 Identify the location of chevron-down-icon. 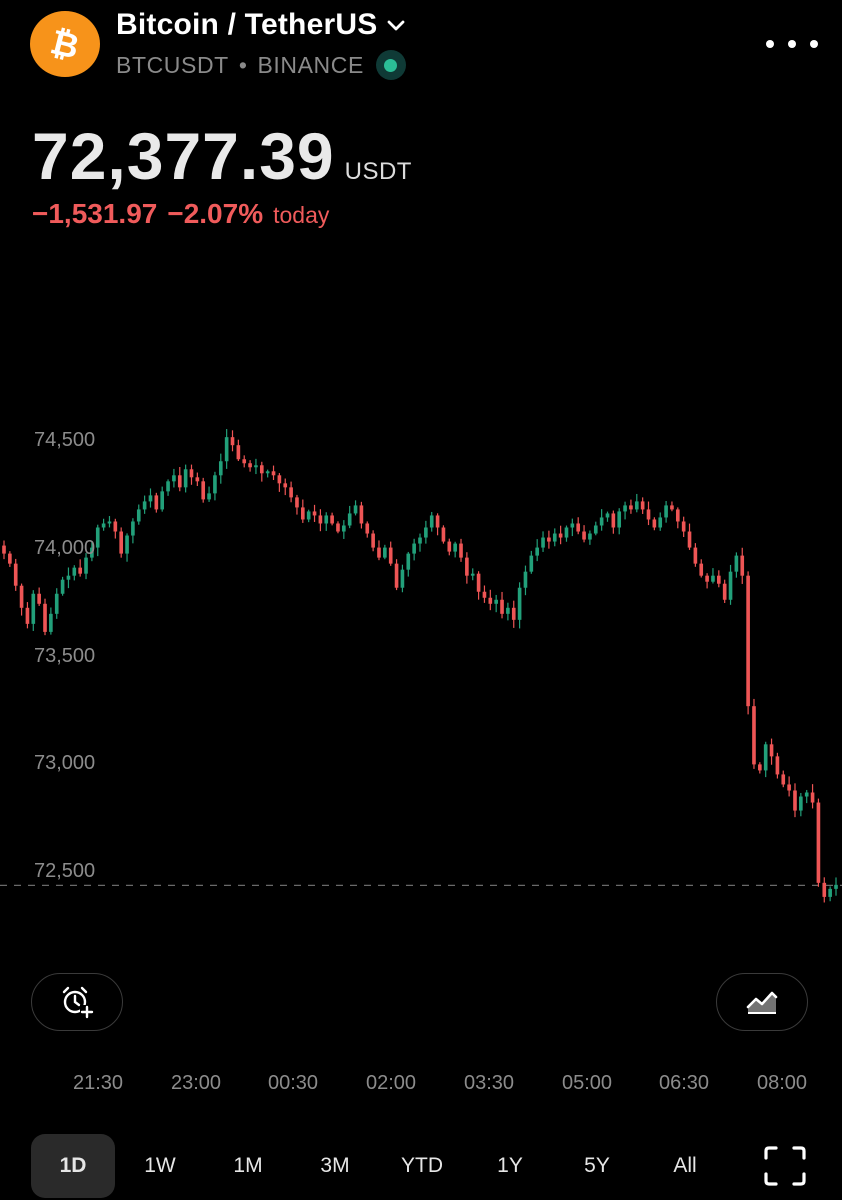
(396, 25).